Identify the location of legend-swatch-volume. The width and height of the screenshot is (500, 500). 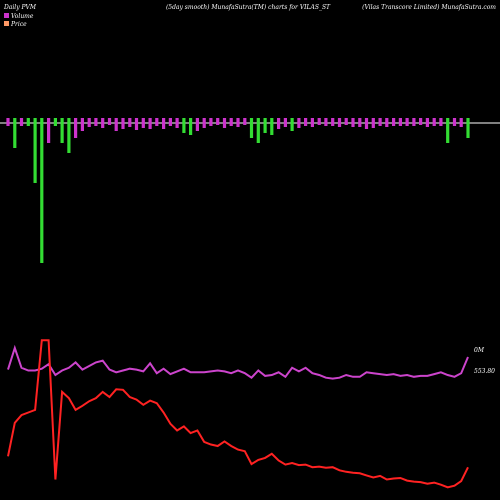
(6, 15).